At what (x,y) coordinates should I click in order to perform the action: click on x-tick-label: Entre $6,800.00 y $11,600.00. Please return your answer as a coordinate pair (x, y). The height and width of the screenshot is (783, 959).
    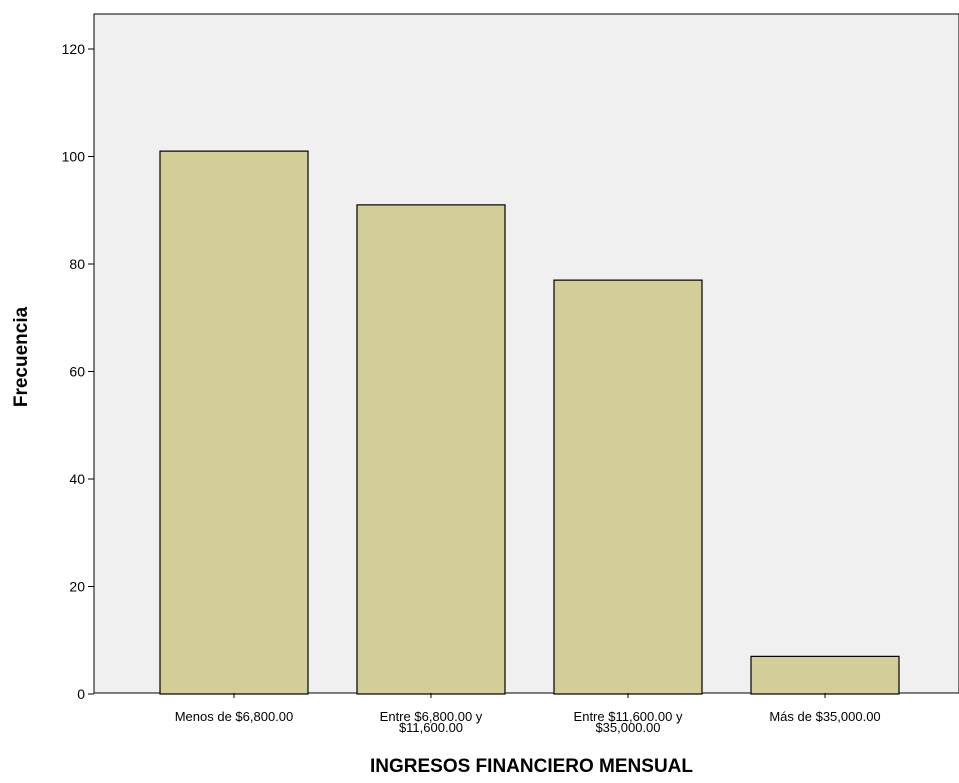
    Looking at the image, I should click on (431, 722).